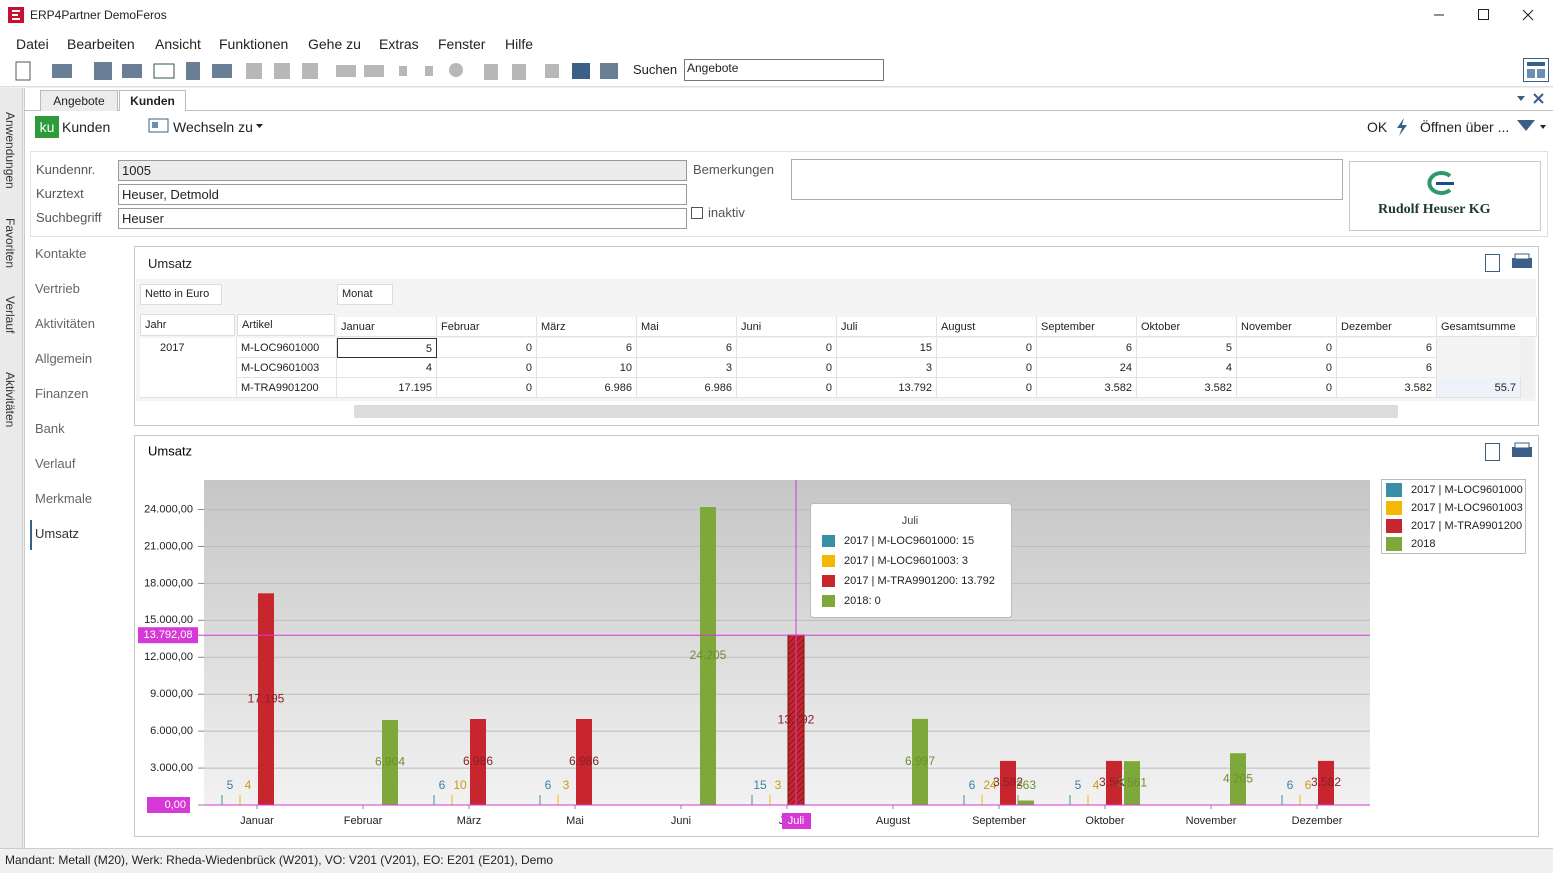 The image size is (1553, 873). Describe the element at coordinates (287, 348) in the screenshot. I see `pivot-article: M-LOC9601000` at that location.